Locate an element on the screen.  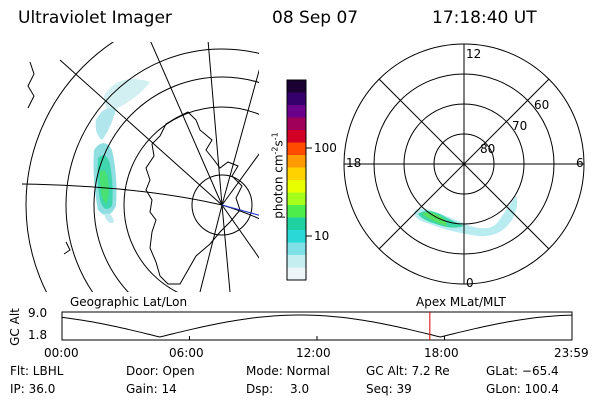
status-filter: Flt: LBHL is located at coordinates (37, 371).